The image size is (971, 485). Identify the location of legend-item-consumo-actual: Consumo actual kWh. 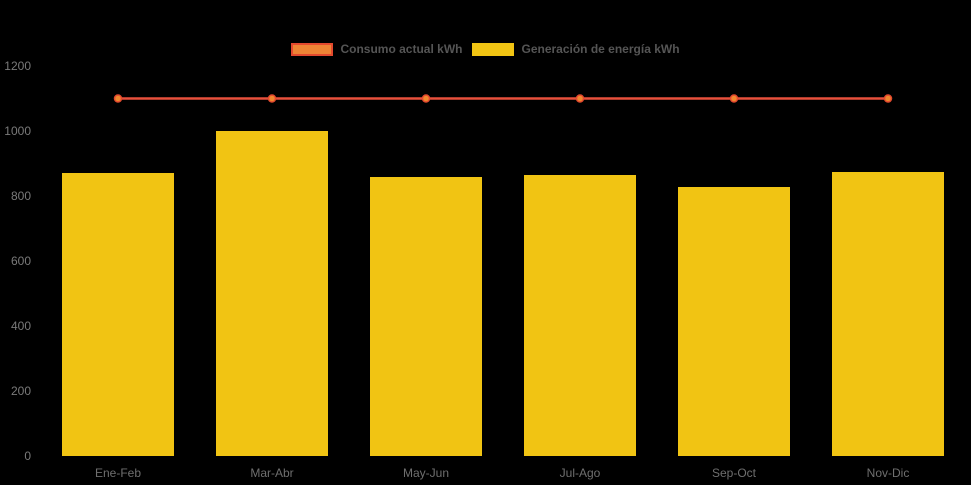
(376, 49).